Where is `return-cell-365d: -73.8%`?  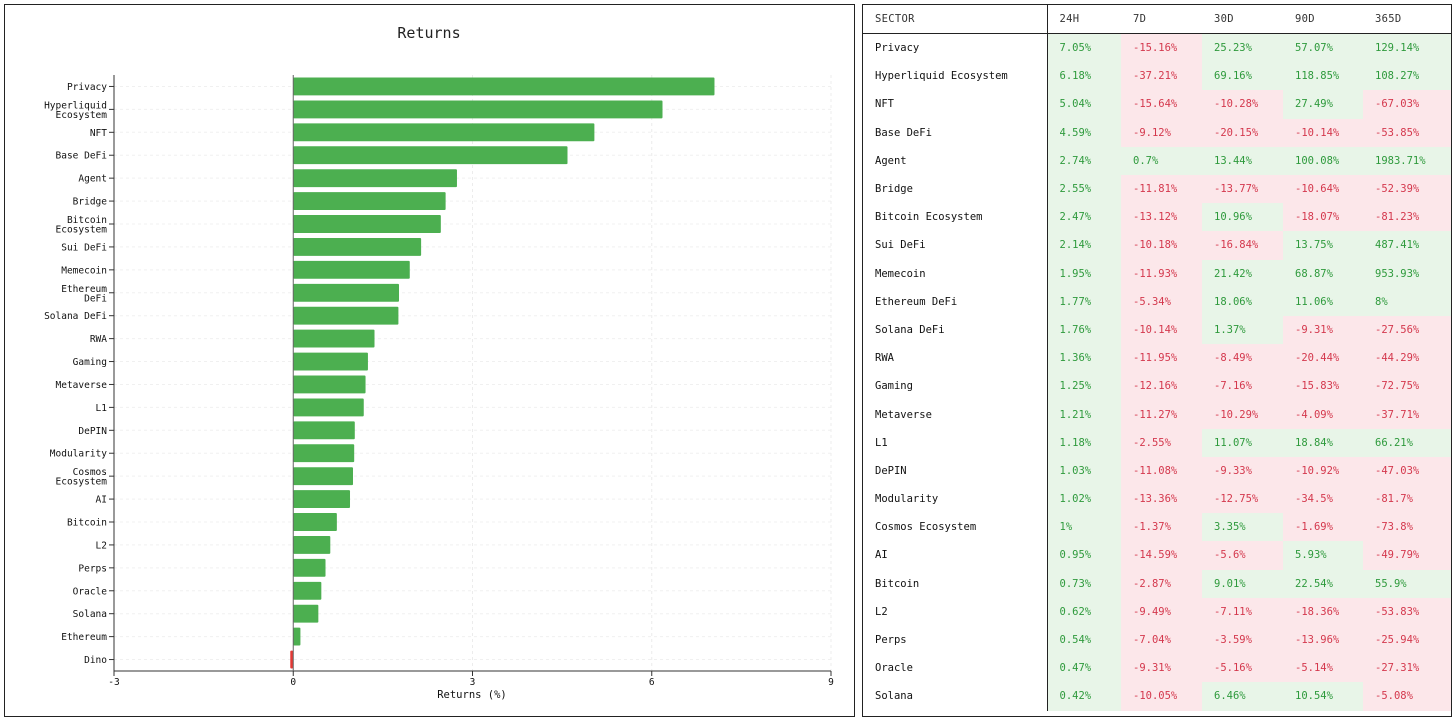 return-cell-365d: -73.8% is located at coordinates (1407, 527).